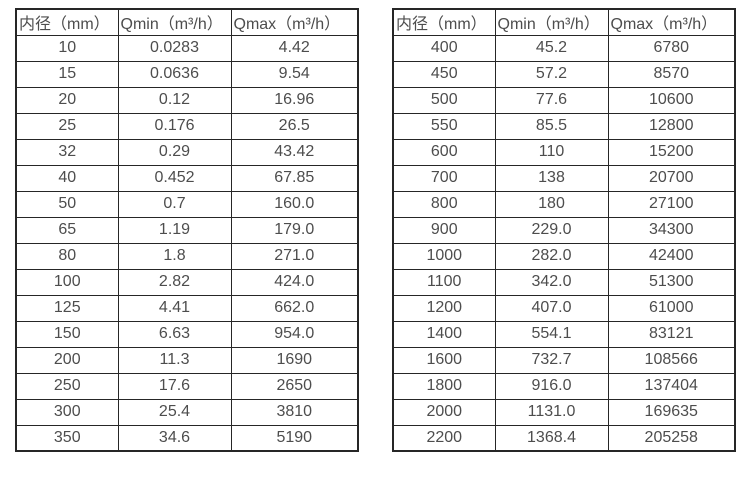  What do you see at coordinates (551, 438) in the screenshot?
I see `table-cell: 1368.4` at bounding box center [551, 438].